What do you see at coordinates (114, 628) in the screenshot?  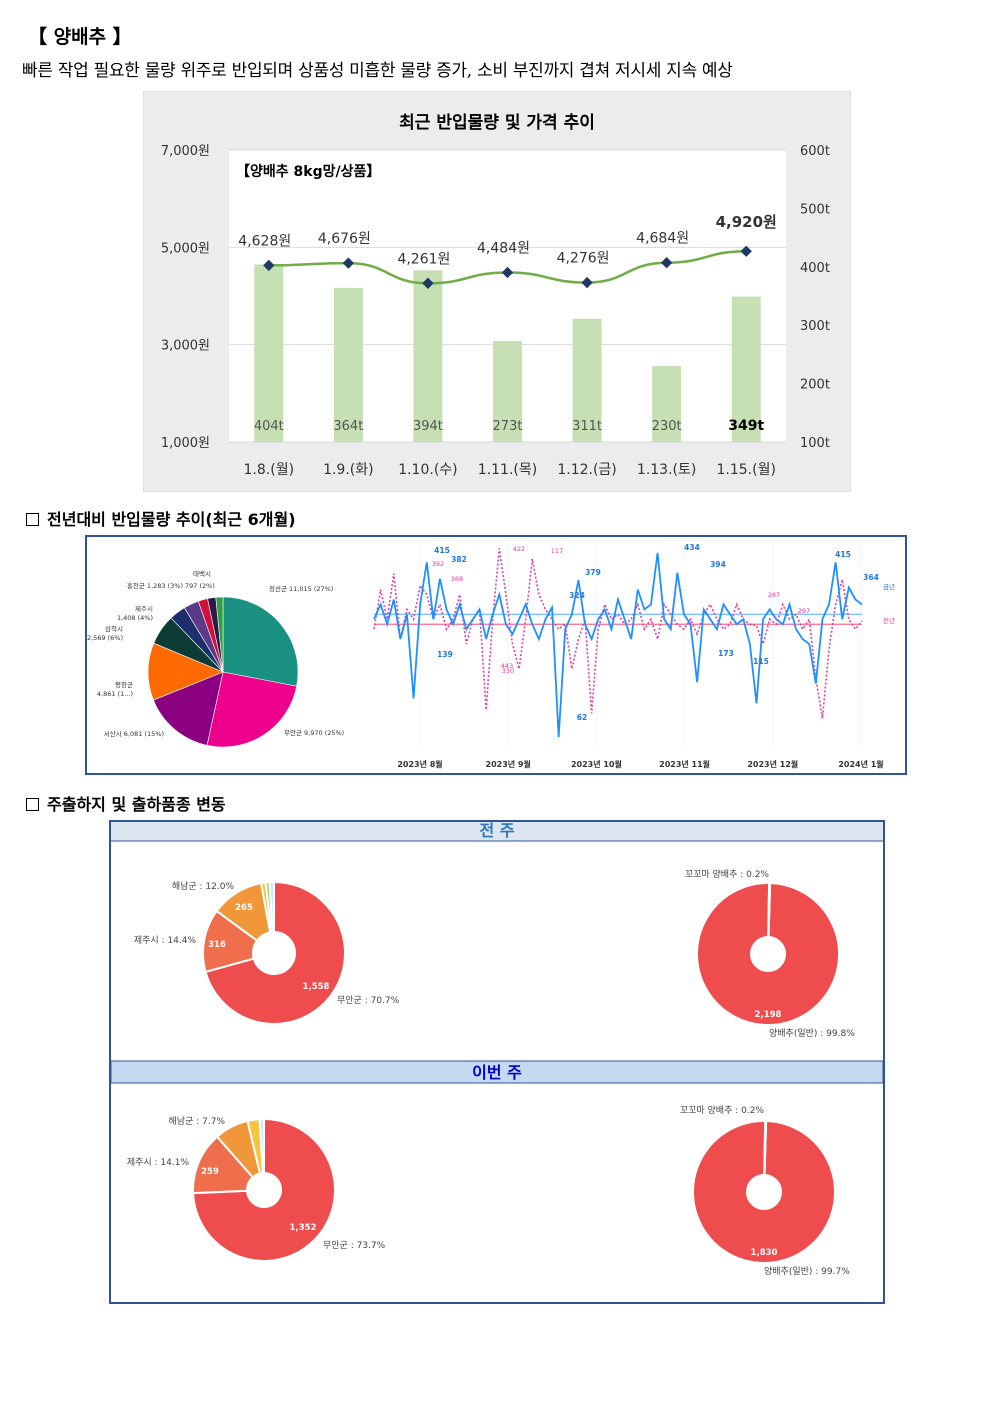 I see `pie-label: 삼척시` at bounding box center [114, 628].